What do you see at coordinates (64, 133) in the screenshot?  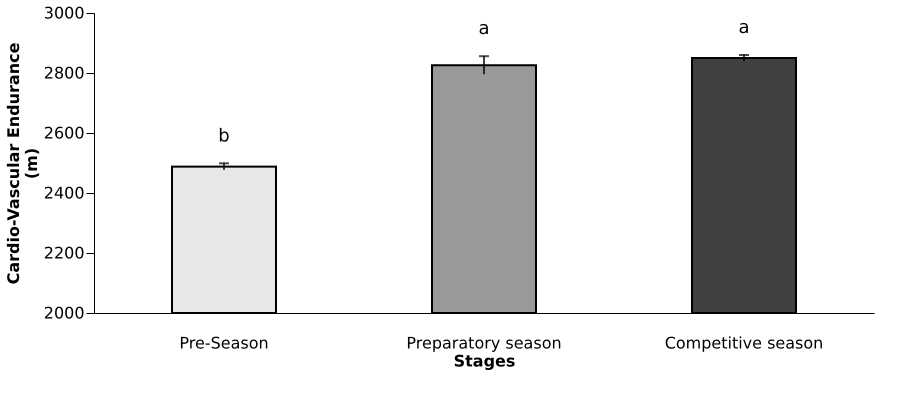 I see `y-tick-label: 2600` at bounding box center [64, 133].